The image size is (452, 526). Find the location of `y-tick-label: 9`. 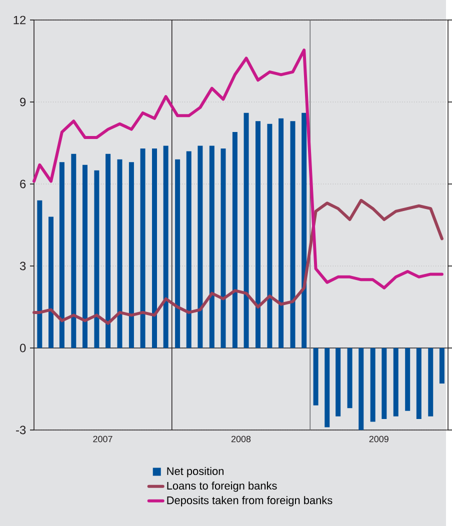

y-tick-label: 9 is located at coordinates (23, 102).